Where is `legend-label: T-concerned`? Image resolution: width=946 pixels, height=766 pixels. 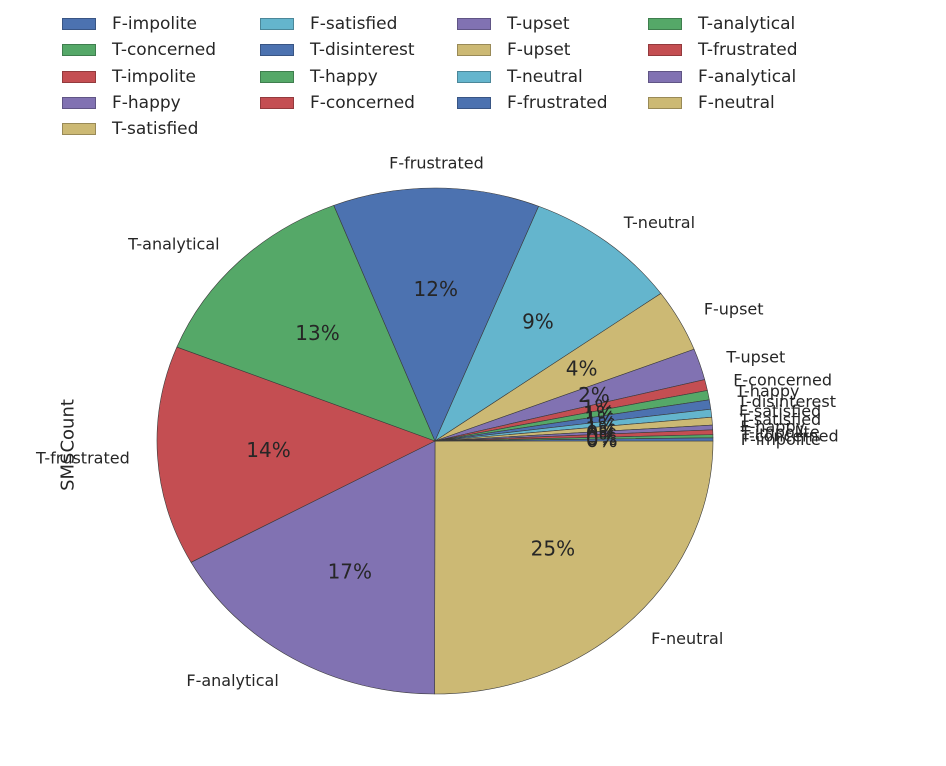 legend-label: T-concerned is located at coordinates (164, 50).